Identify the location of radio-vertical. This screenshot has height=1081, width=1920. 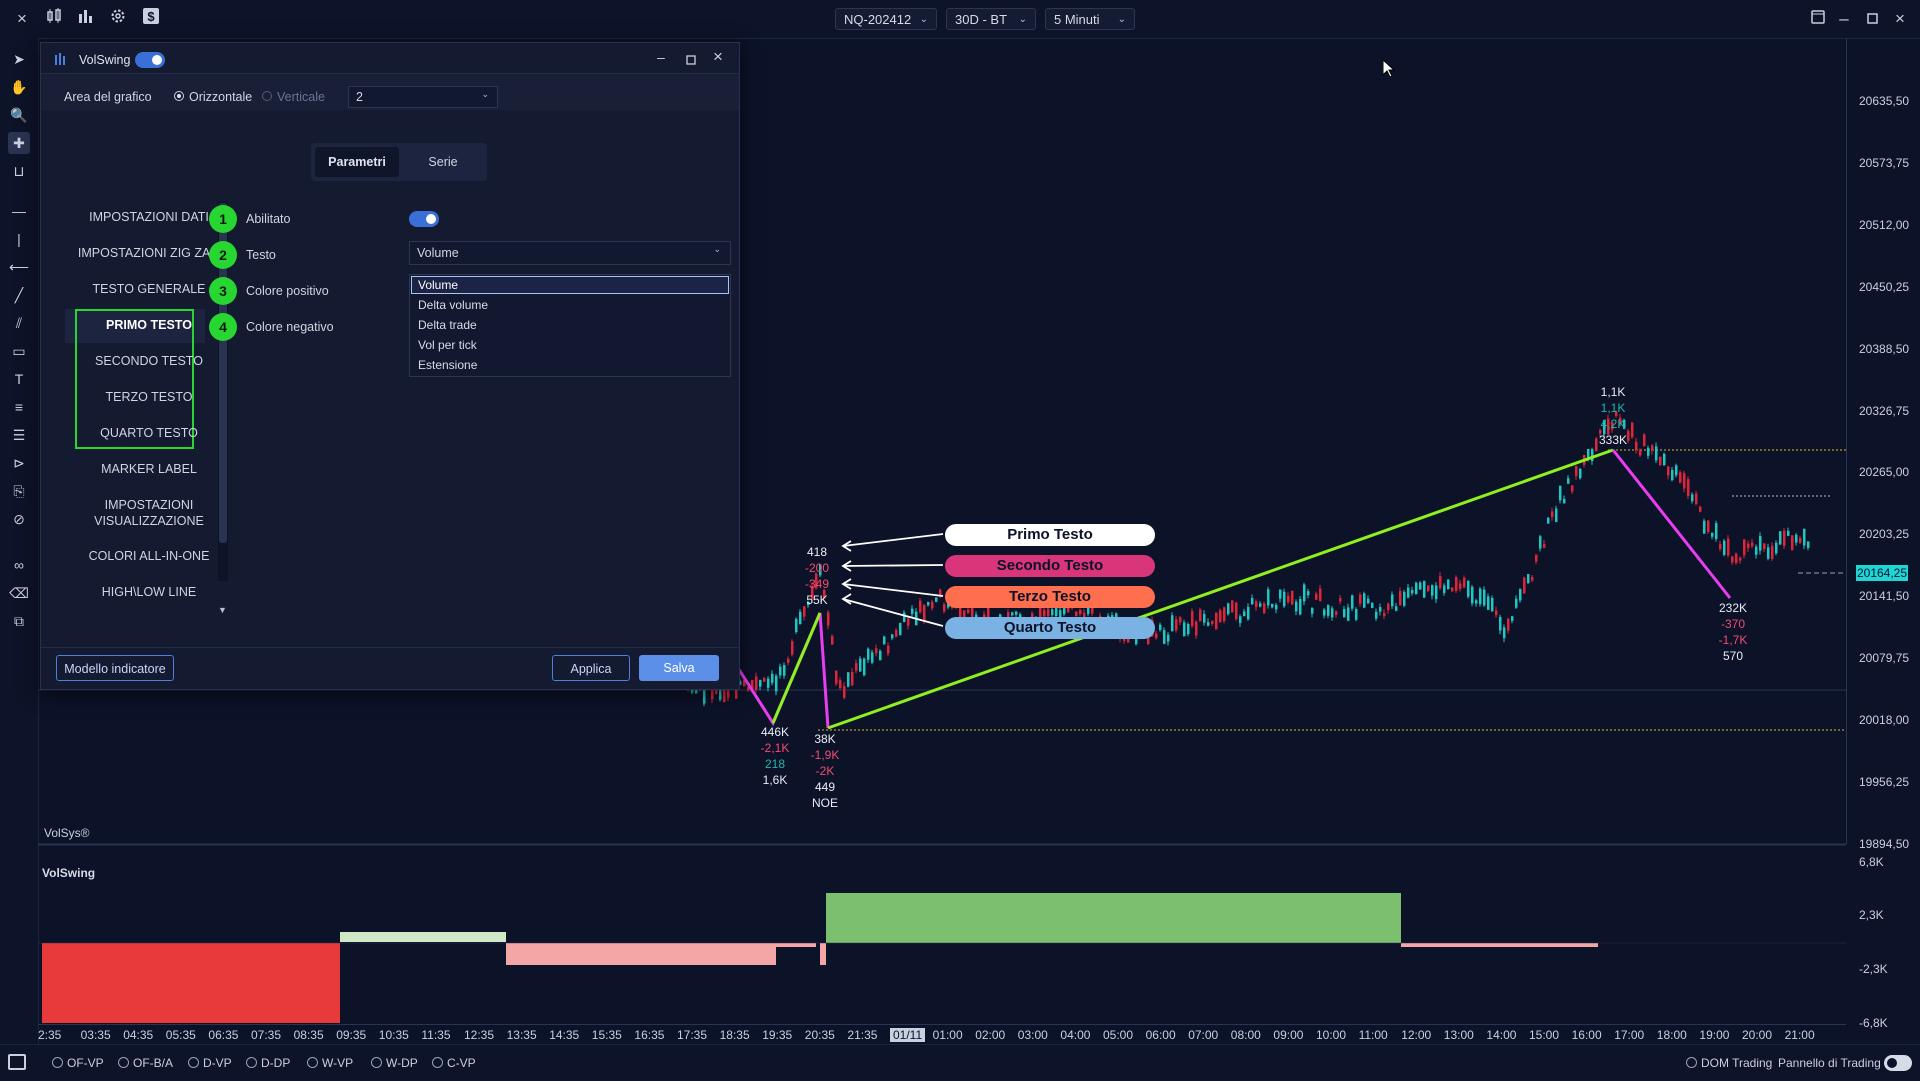
(267, 96).